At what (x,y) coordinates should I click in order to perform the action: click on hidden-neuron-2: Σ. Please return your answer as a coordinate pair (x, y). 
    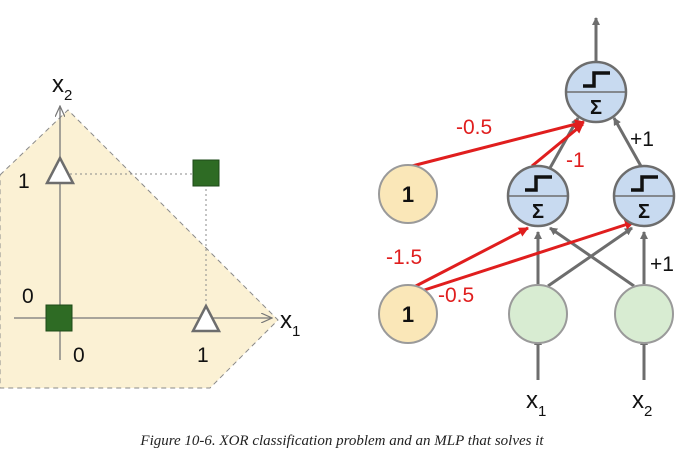
    Looking at the image, I should click on (644, 196).